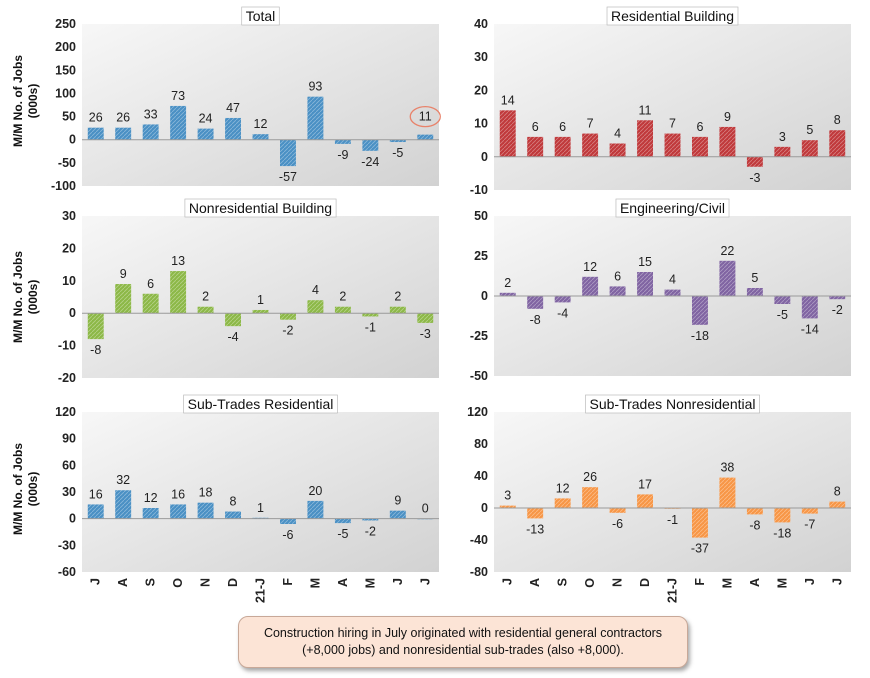 The image size is (870, 678). I want to click on y-tick-label: -10, so click(479, 190).